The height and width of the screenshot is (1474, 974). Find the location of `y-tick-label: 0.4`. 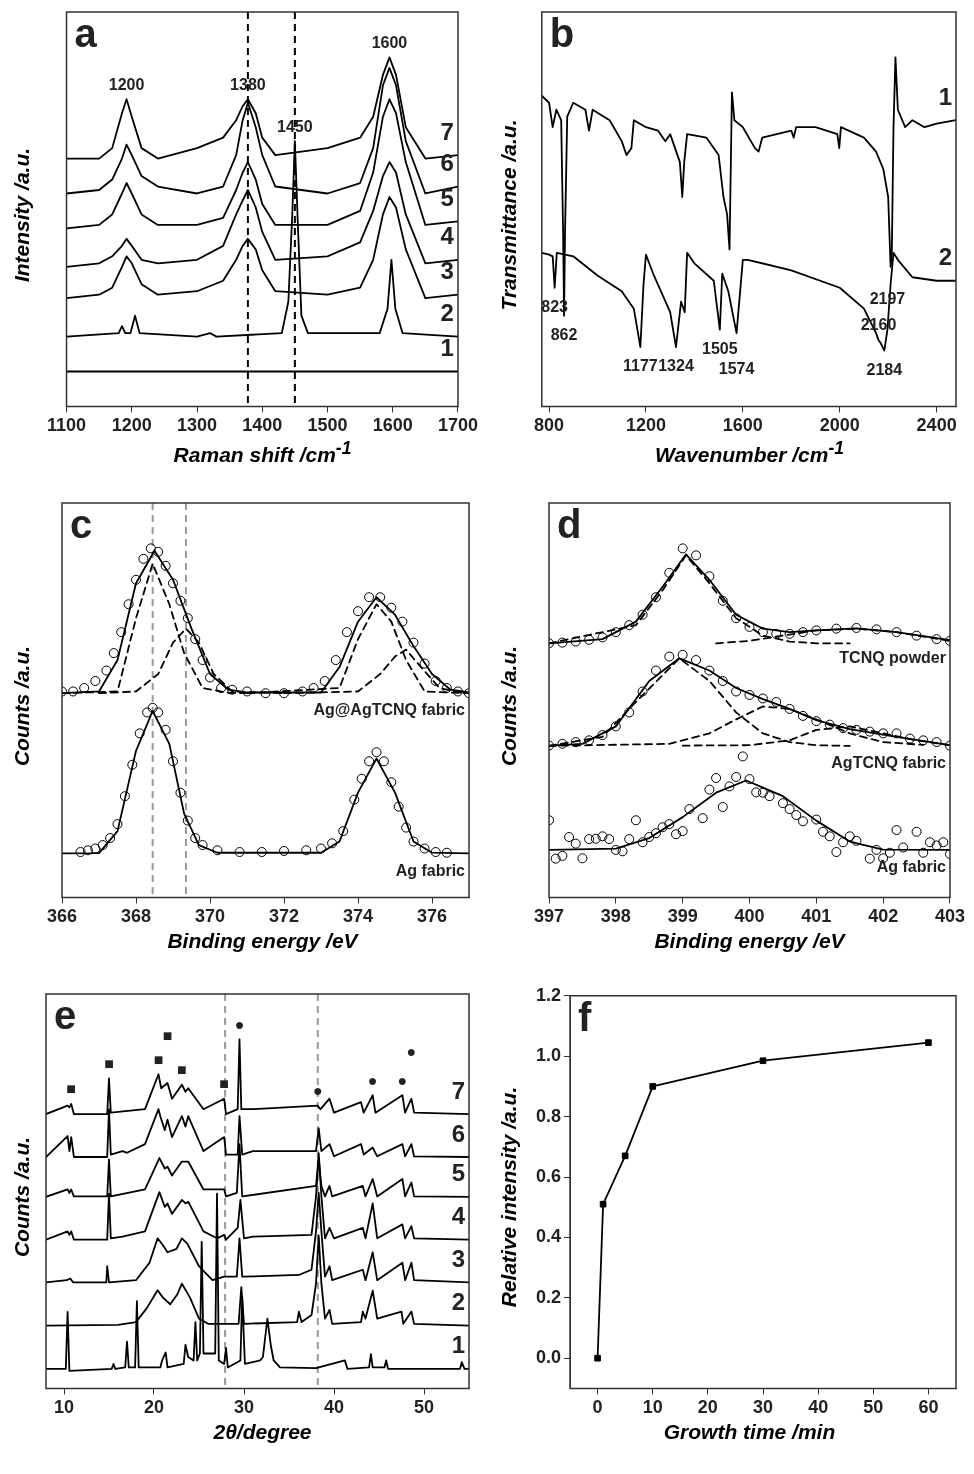

y-tick-label: 0.4 is located at coordinates (548, 1236).